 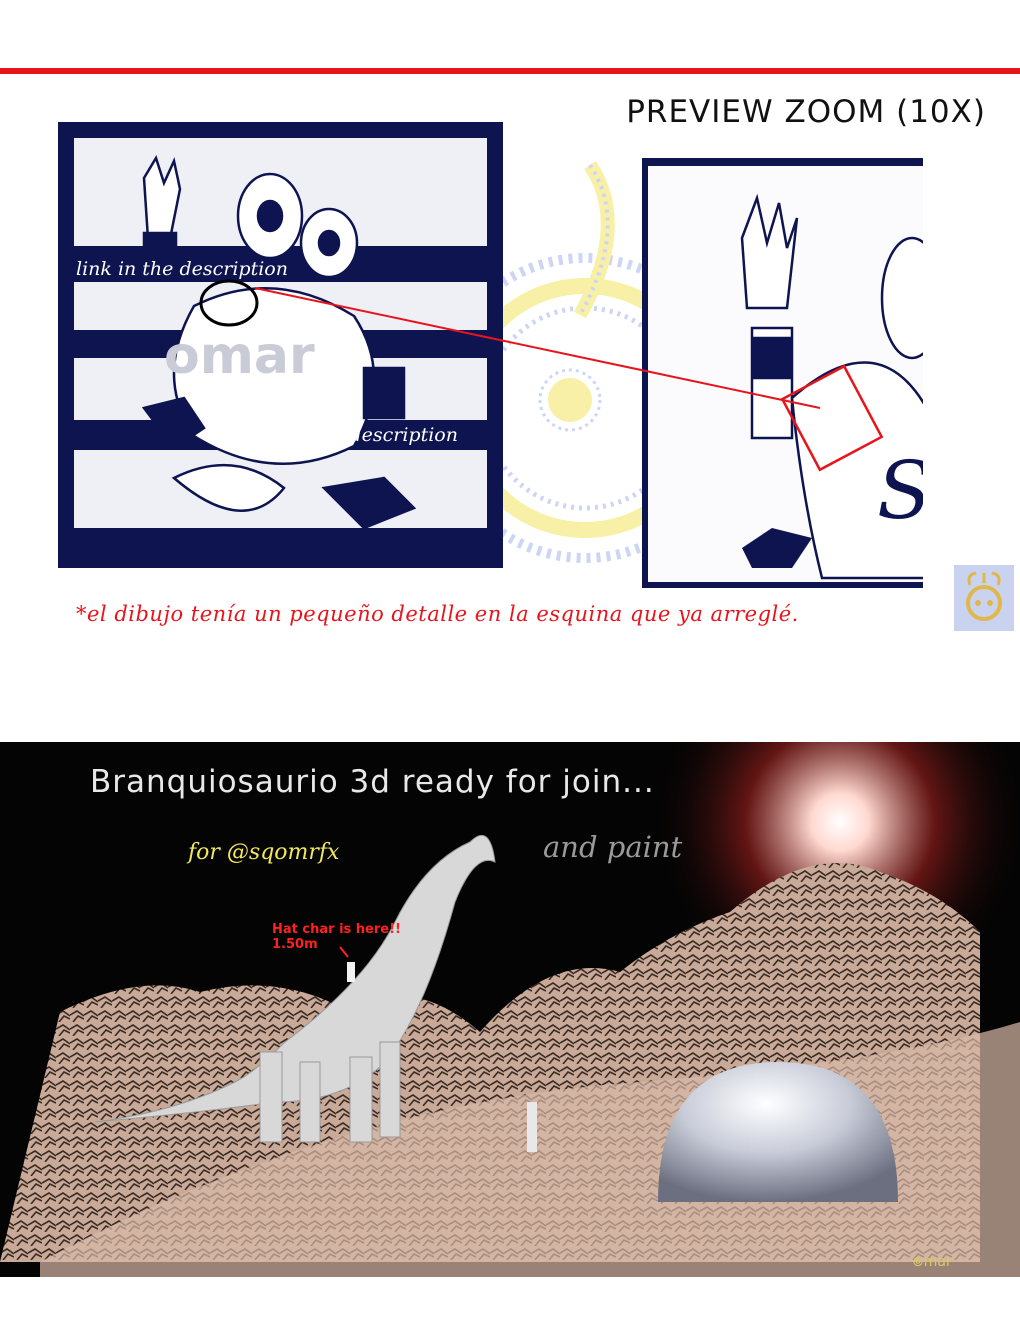 I want to click on hat-note-line1: Hat char is here!!, so click(x=336, y=929).